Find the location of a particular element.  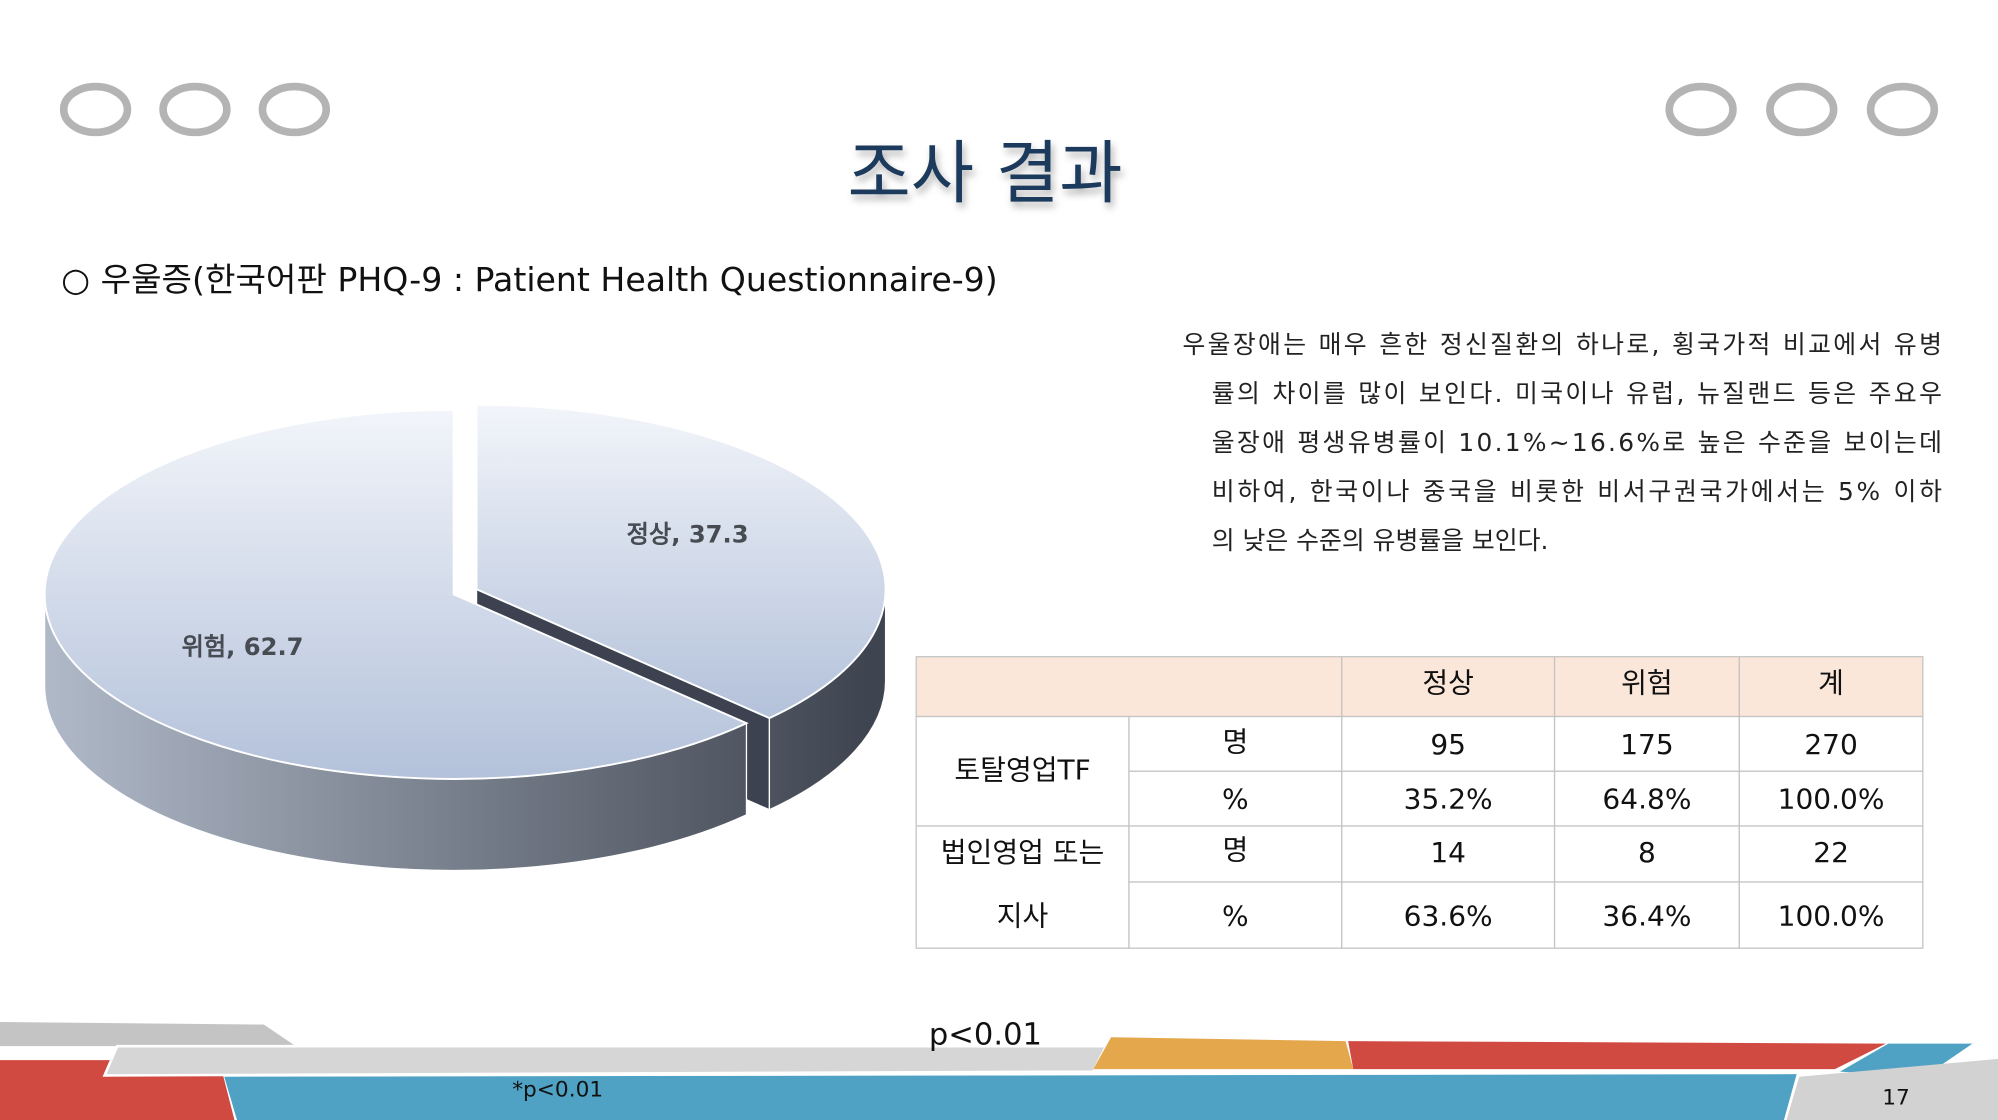

table-value: 95 is located at coordinates (1448, 744).